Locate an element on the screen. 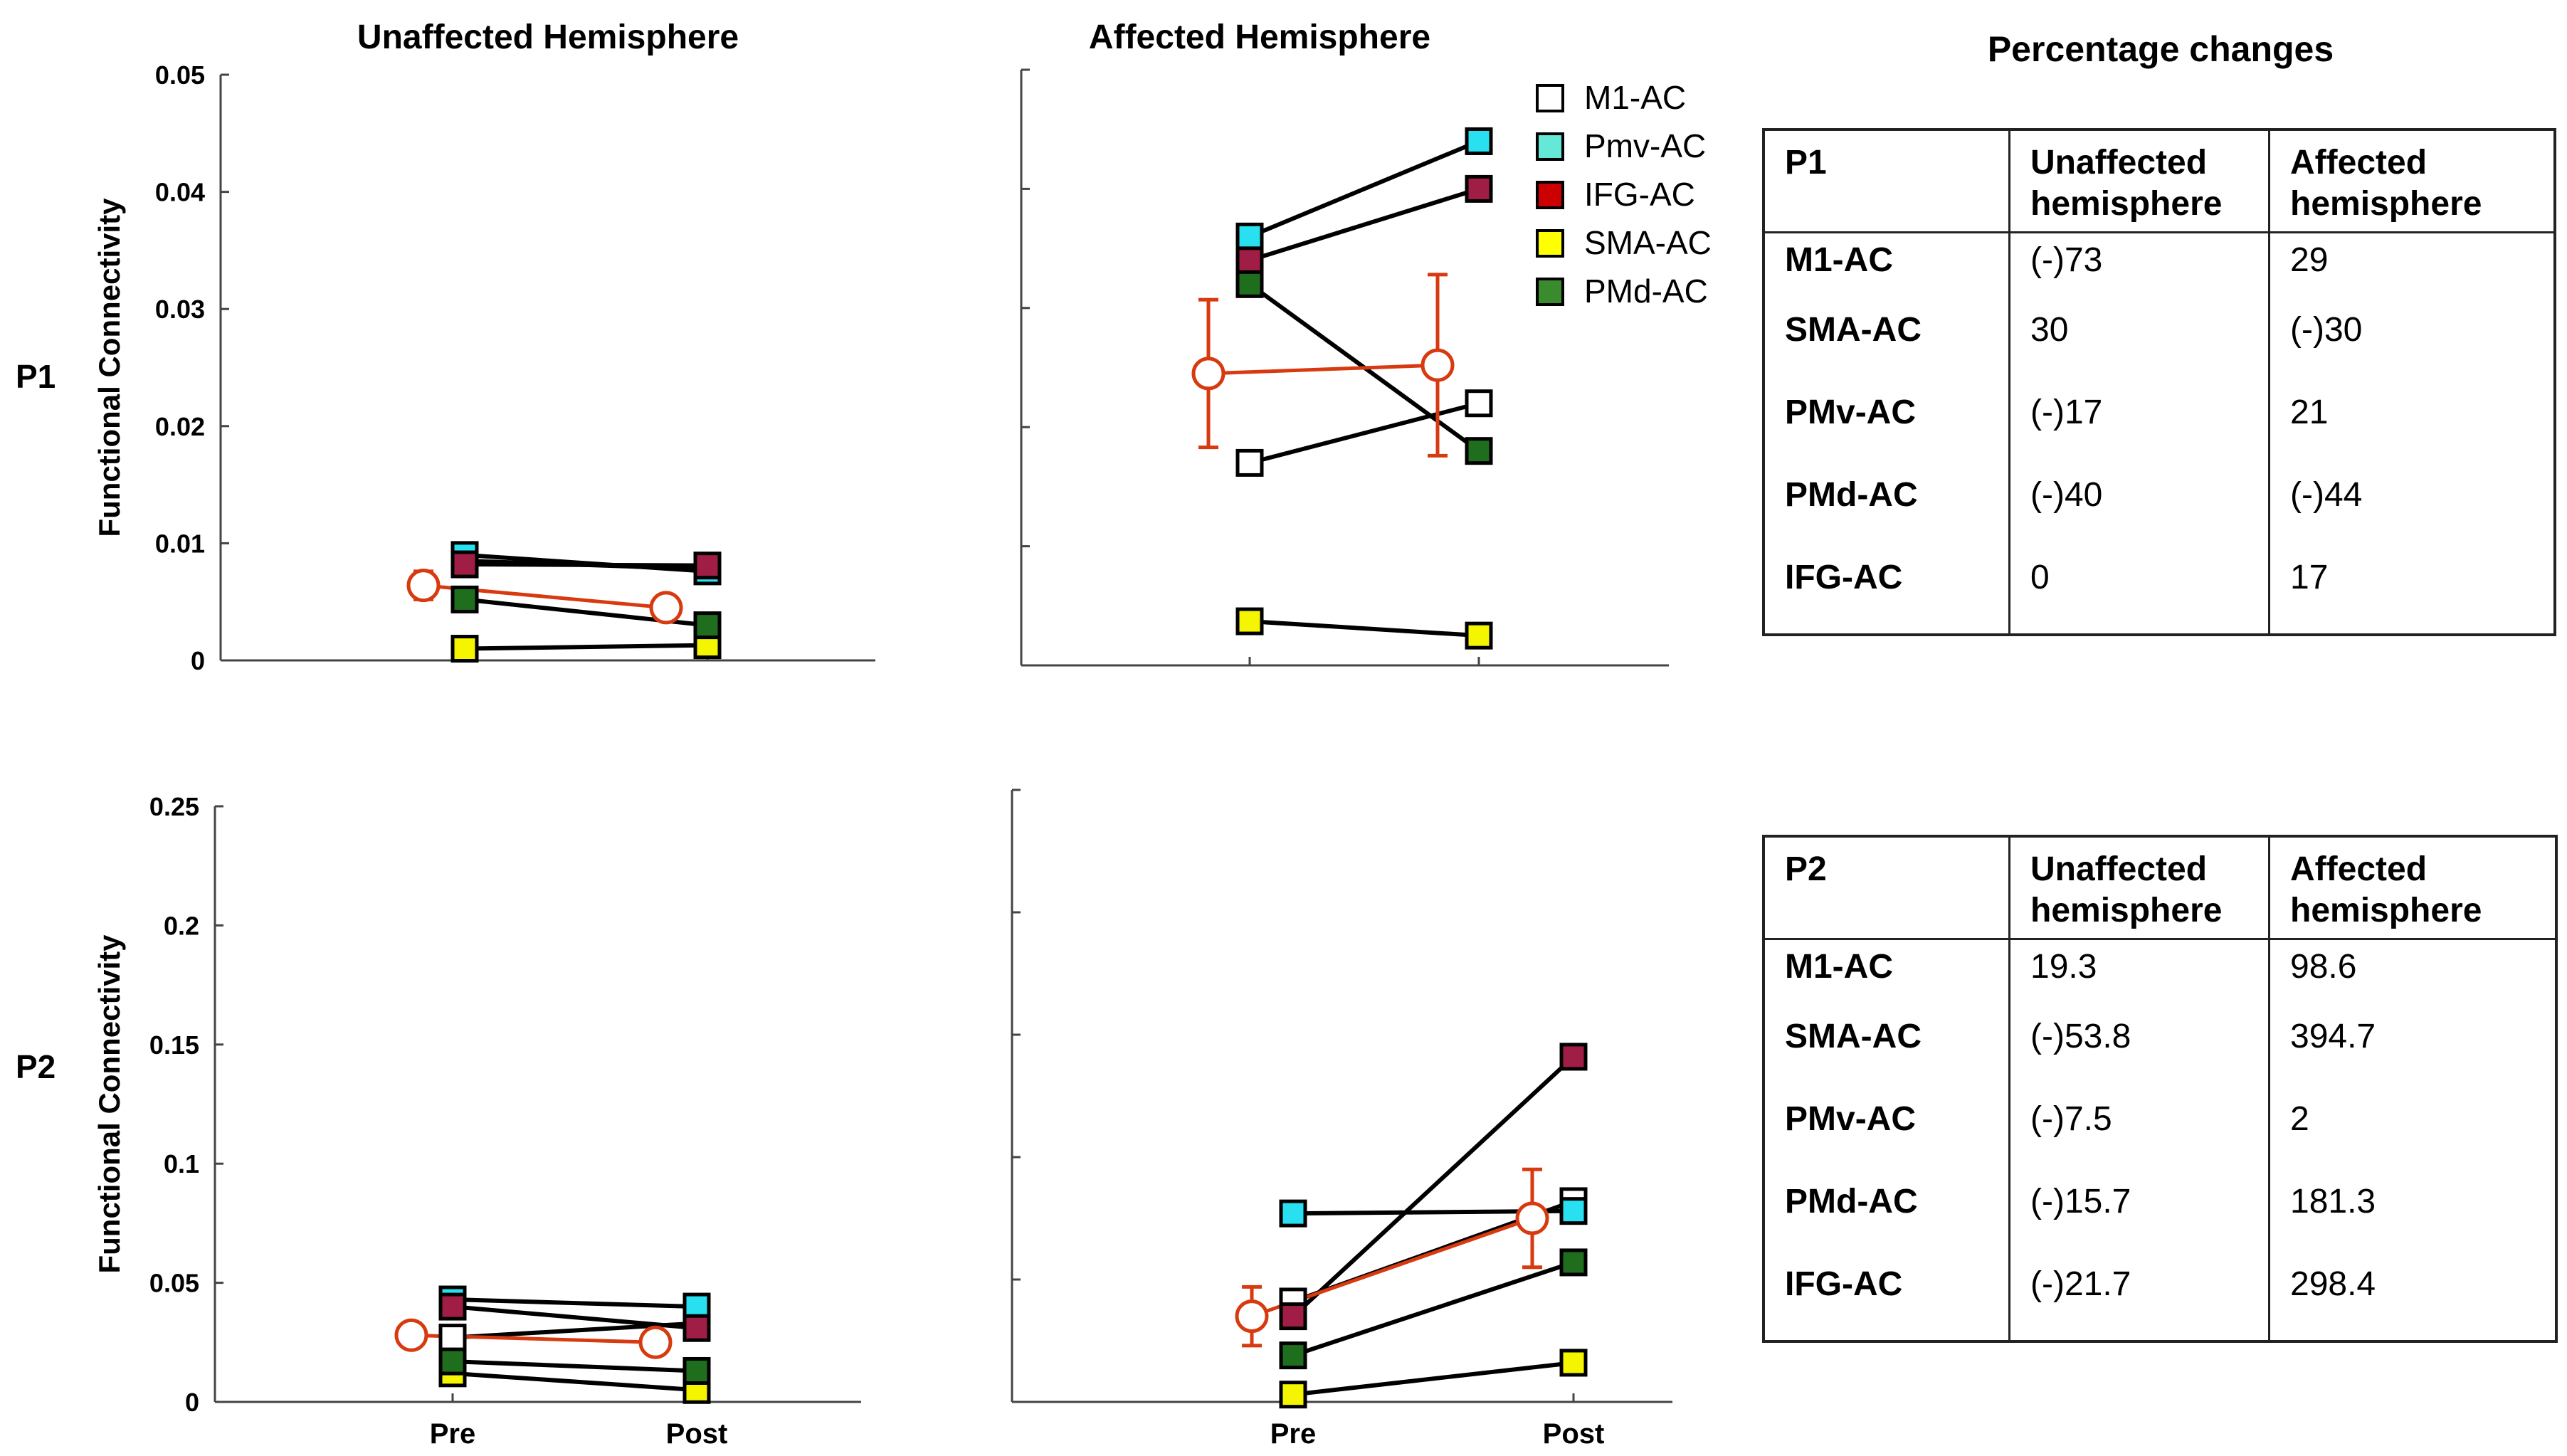 The image size is (2567, 1456). x-tick-label: Pre is located at coordinates (453, 1434).